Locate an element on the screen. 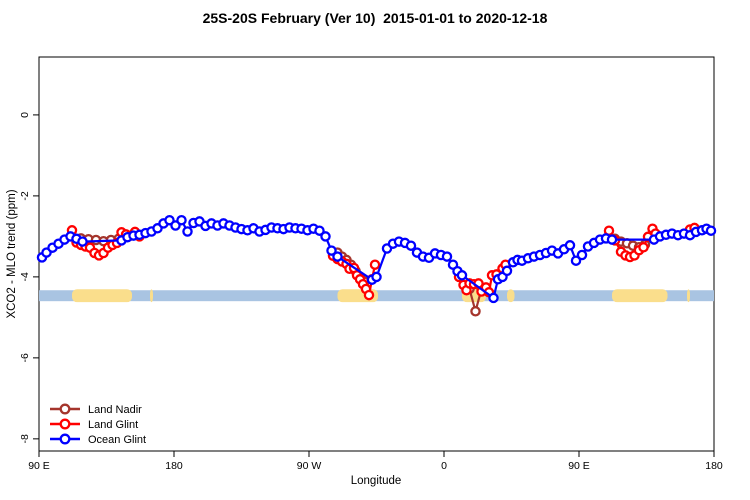 The width and height of the screenshot is (750, 500). y-tick-label: -6 is located at coordinates (25, 357).